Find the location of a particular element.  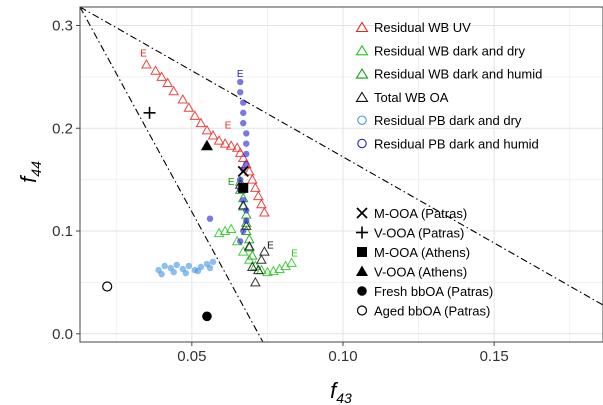

legend-label: V-OOA (Patras) is located at coordinates (419, 233).